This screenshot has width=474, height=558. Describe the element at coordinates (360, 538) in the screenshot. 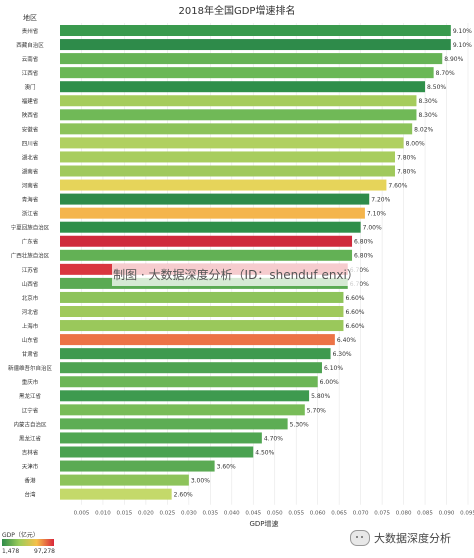

I see `wechat-icon` at that location.